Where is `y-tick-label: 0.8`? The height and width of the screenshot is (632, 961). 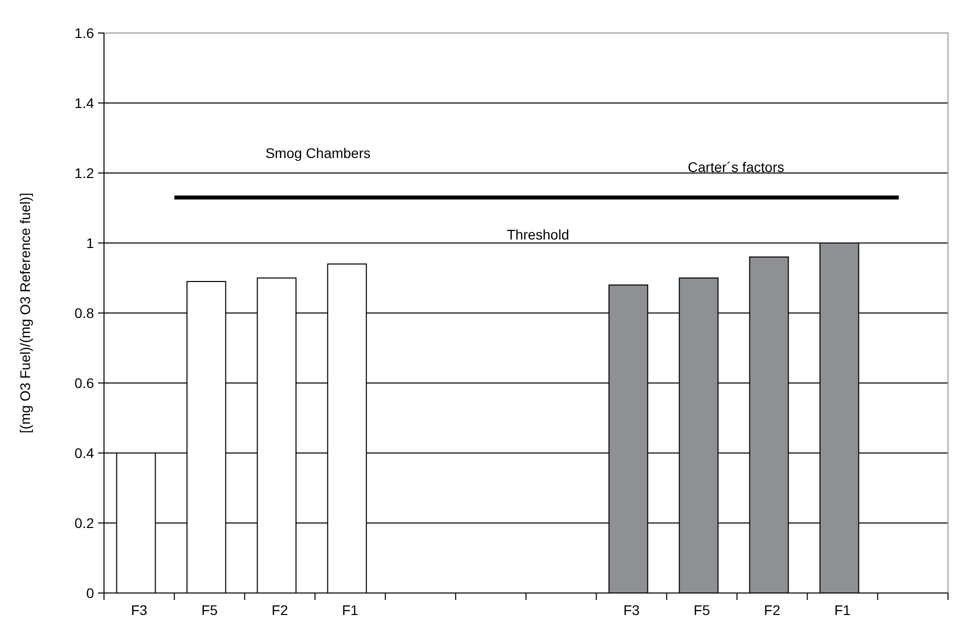 y-tick-label: 0.8 is located at coordinates (84, 313).